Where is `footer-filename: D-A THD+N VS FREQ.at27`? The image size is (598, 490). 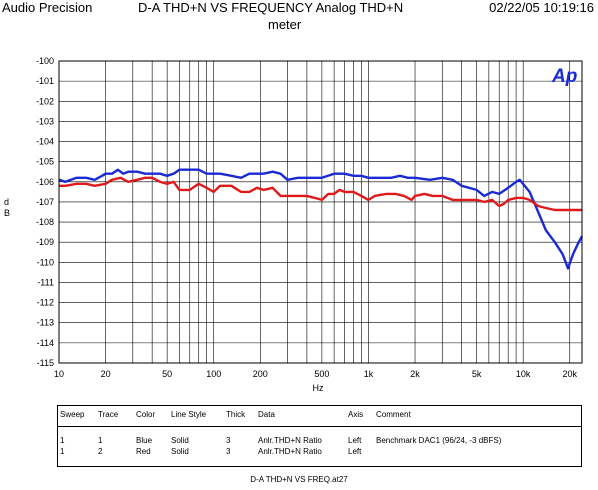 footer-filename: D-A THD+N VS FREQ.at27 is located at coordinates (299, 479).